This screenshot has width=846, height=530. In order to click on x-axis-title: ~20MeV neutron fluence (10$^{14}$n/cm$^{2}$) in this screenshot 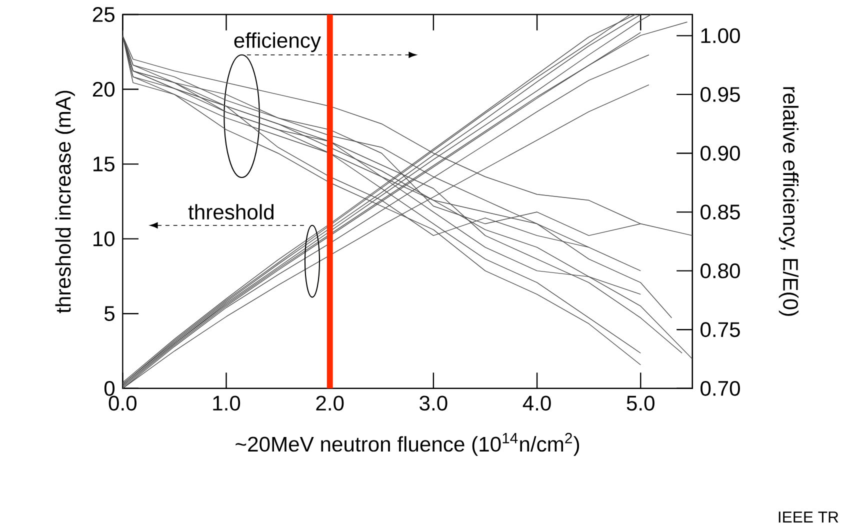, I will do `click(408, 444)`.